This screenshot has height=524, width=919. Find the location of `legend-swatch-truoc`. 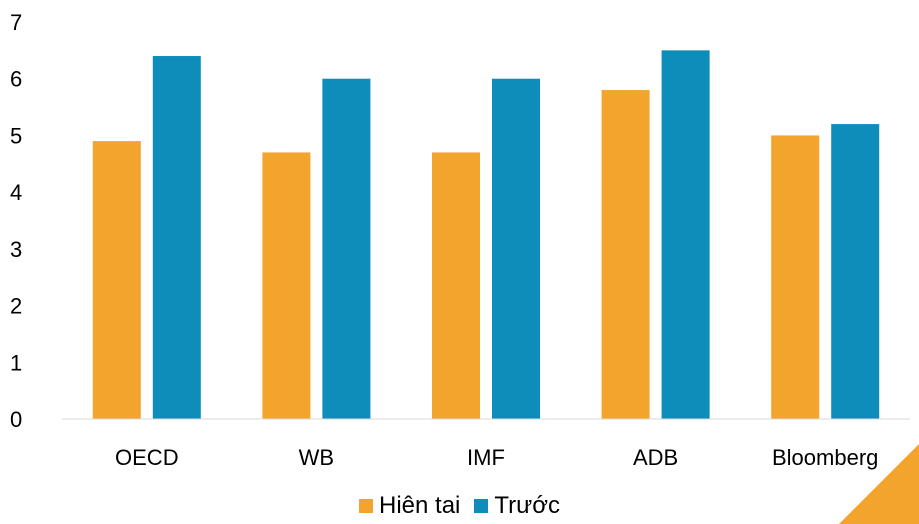

legend-swatch-truoc is located at coordinates (481, 506).